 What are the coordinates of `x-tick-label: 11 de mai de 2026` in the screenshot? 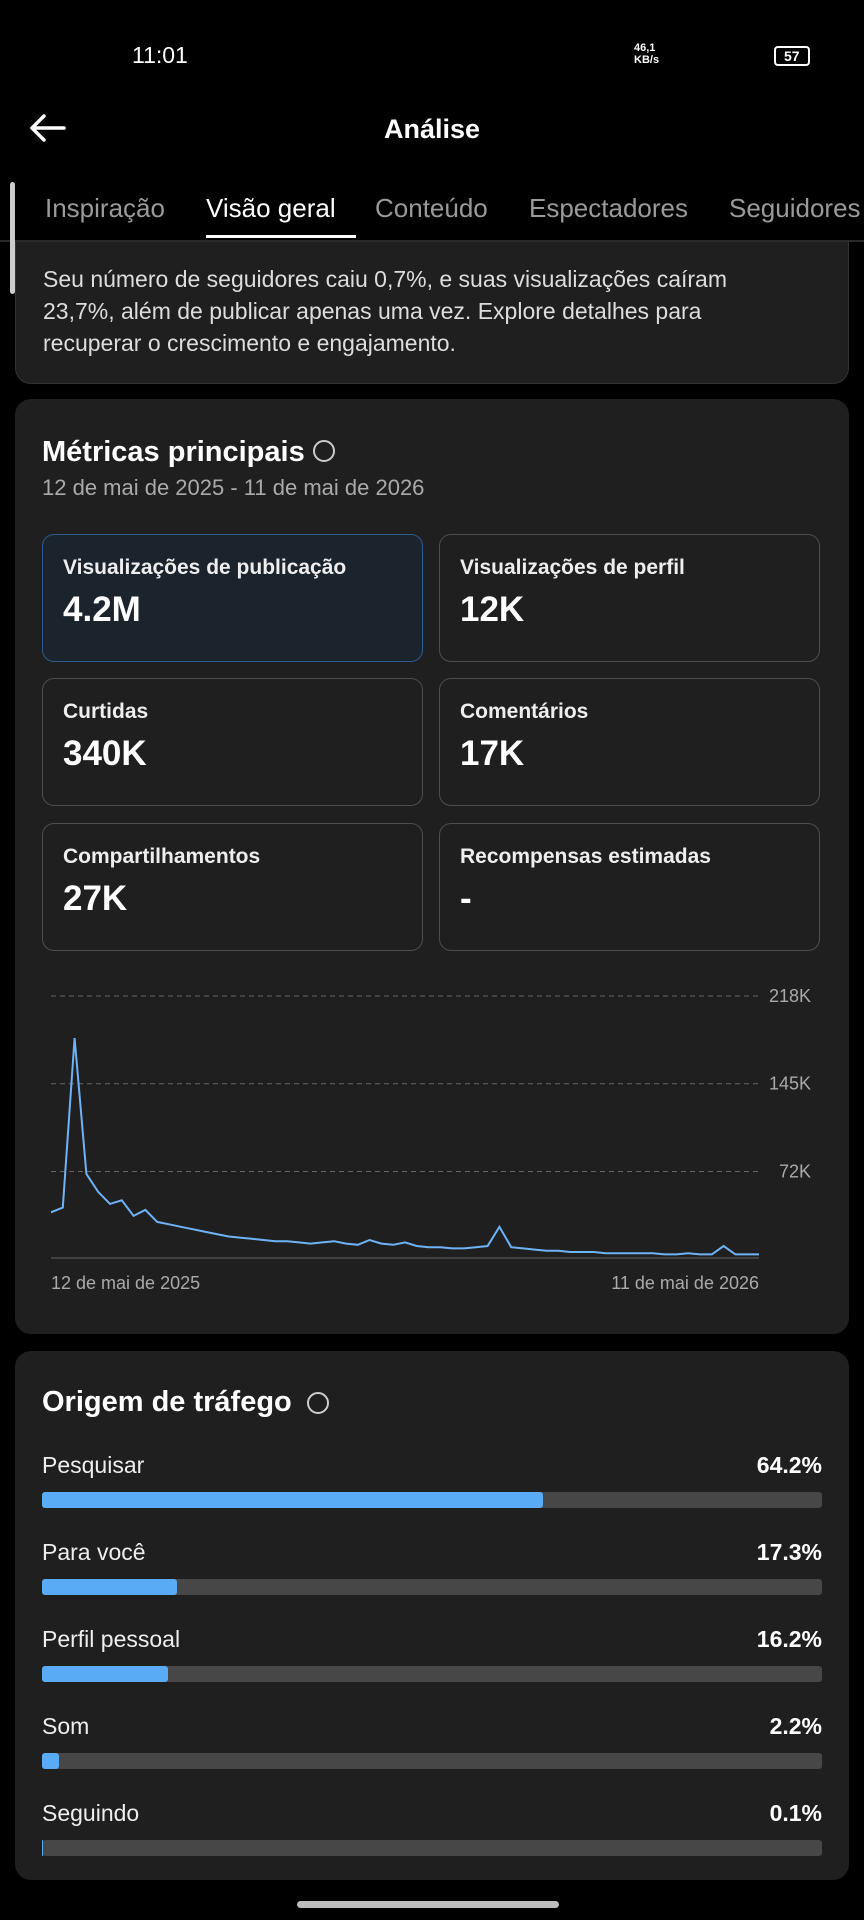 It's located at (685, 1283).